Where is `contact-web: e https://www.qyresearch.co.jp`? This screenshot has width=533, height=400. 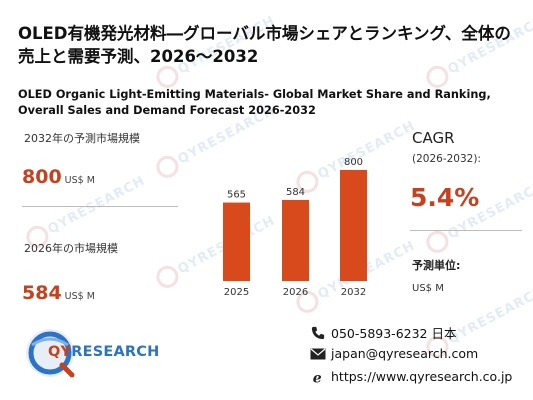
contact-web: e https://www.qyresearch.co.jp is located at coordinates (411, 376).